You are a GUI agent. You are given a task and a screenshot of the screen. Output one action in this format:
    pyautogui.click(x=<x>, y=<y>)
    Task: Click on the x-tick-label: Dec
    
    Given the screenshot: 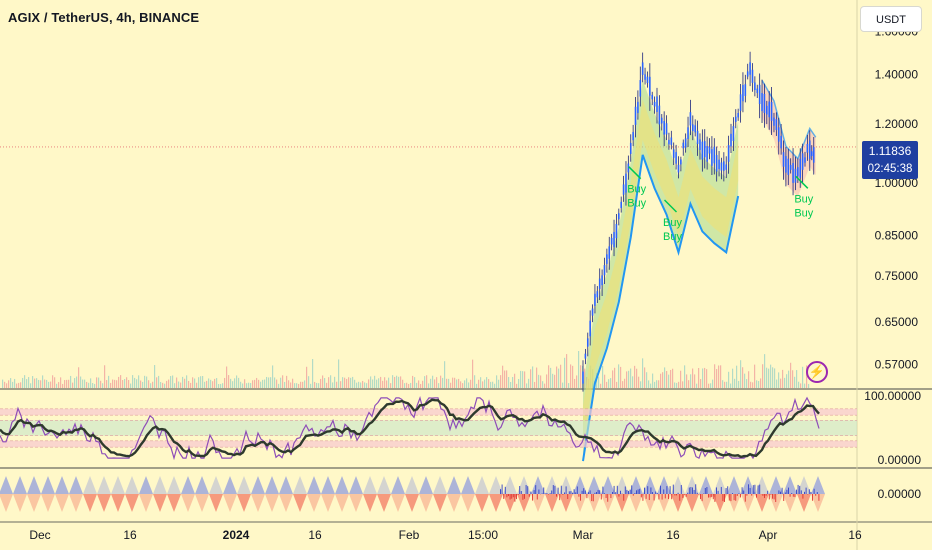 What is the action you would take?
    pyautogui.click(x=39, y=535)
    